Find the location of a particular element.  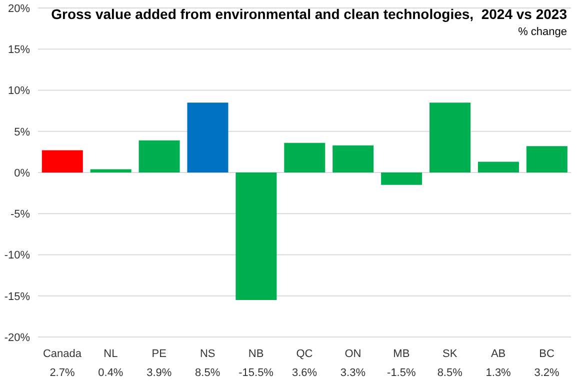

x-tick-label: NL is located at coordinates (111, 354).